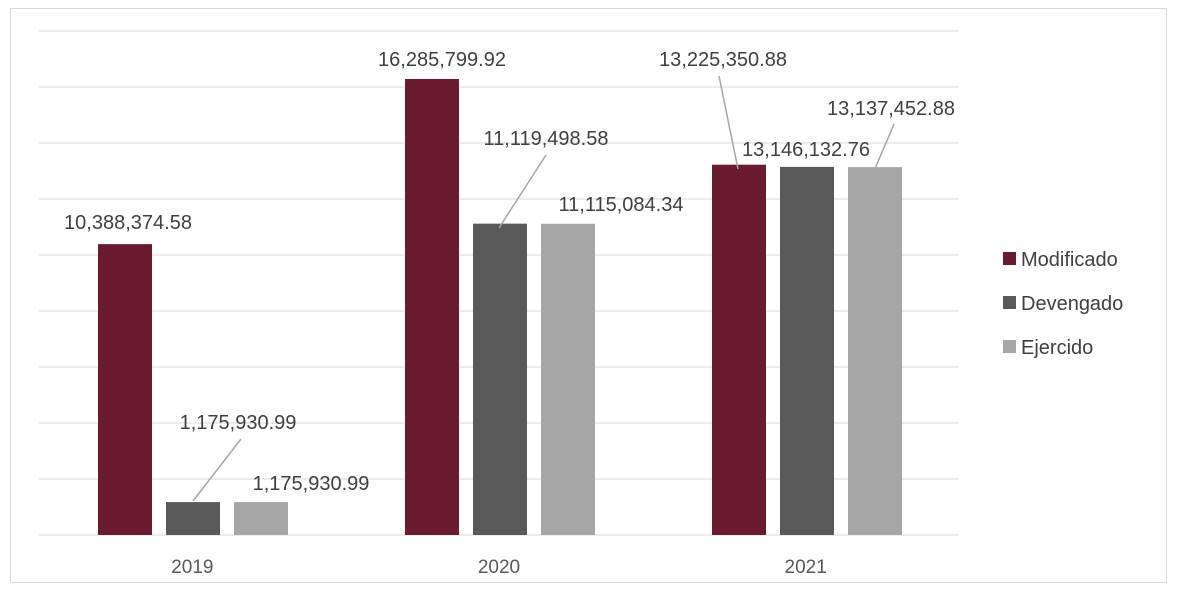 This screenshot has width=1177, height=590. Describe the element at coordinates (442, 60) in the screenshot. I see `data-label: 16,285,799.92` at that location.